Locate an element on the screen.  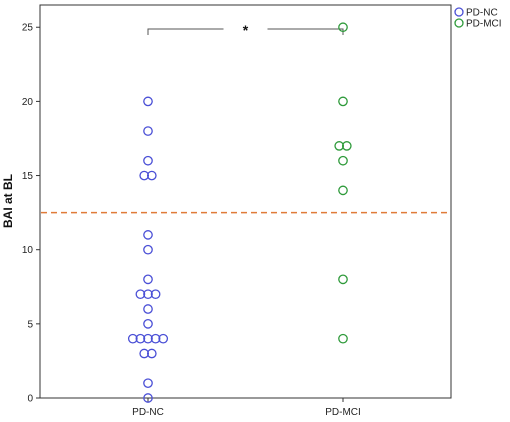
y-tick-label: 25 is located at coordinates (28, 28).